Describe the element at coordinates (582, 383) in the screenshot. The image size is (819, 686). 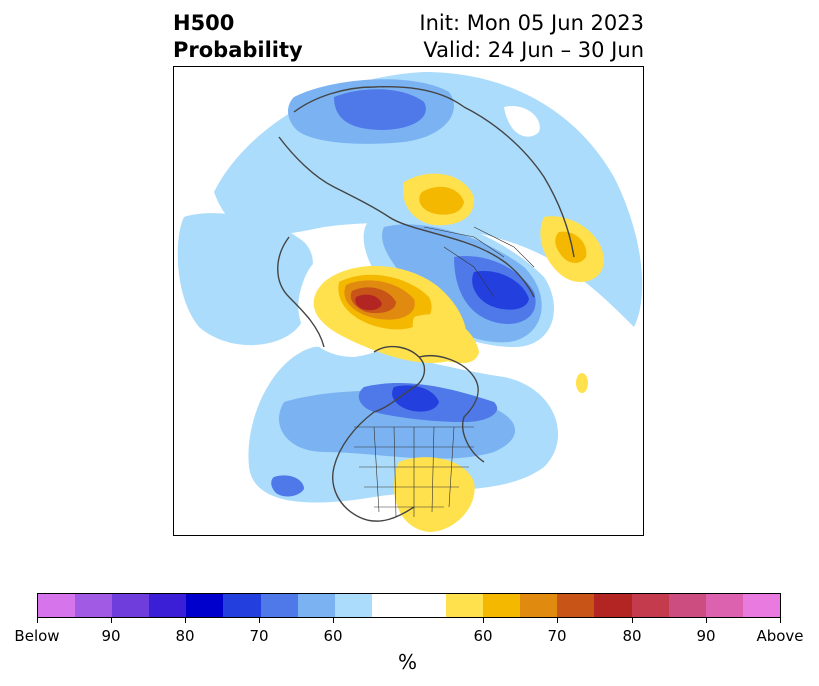
I see `above-atlantic-blob` at that location.